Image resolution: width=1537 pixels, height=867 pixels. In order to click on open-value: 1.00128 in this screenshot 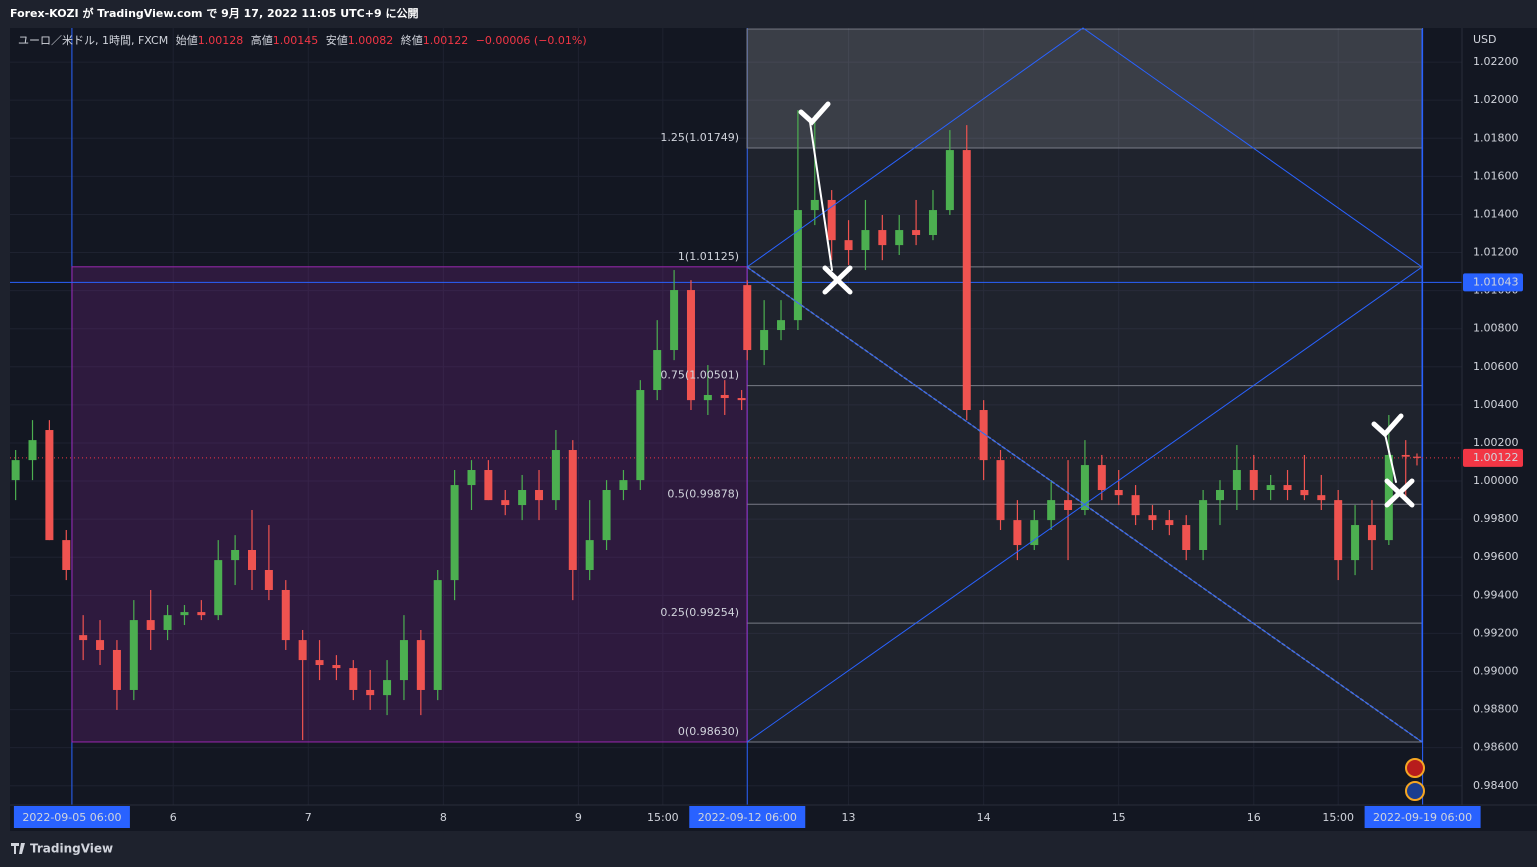, I will do `click(221, 40)`.